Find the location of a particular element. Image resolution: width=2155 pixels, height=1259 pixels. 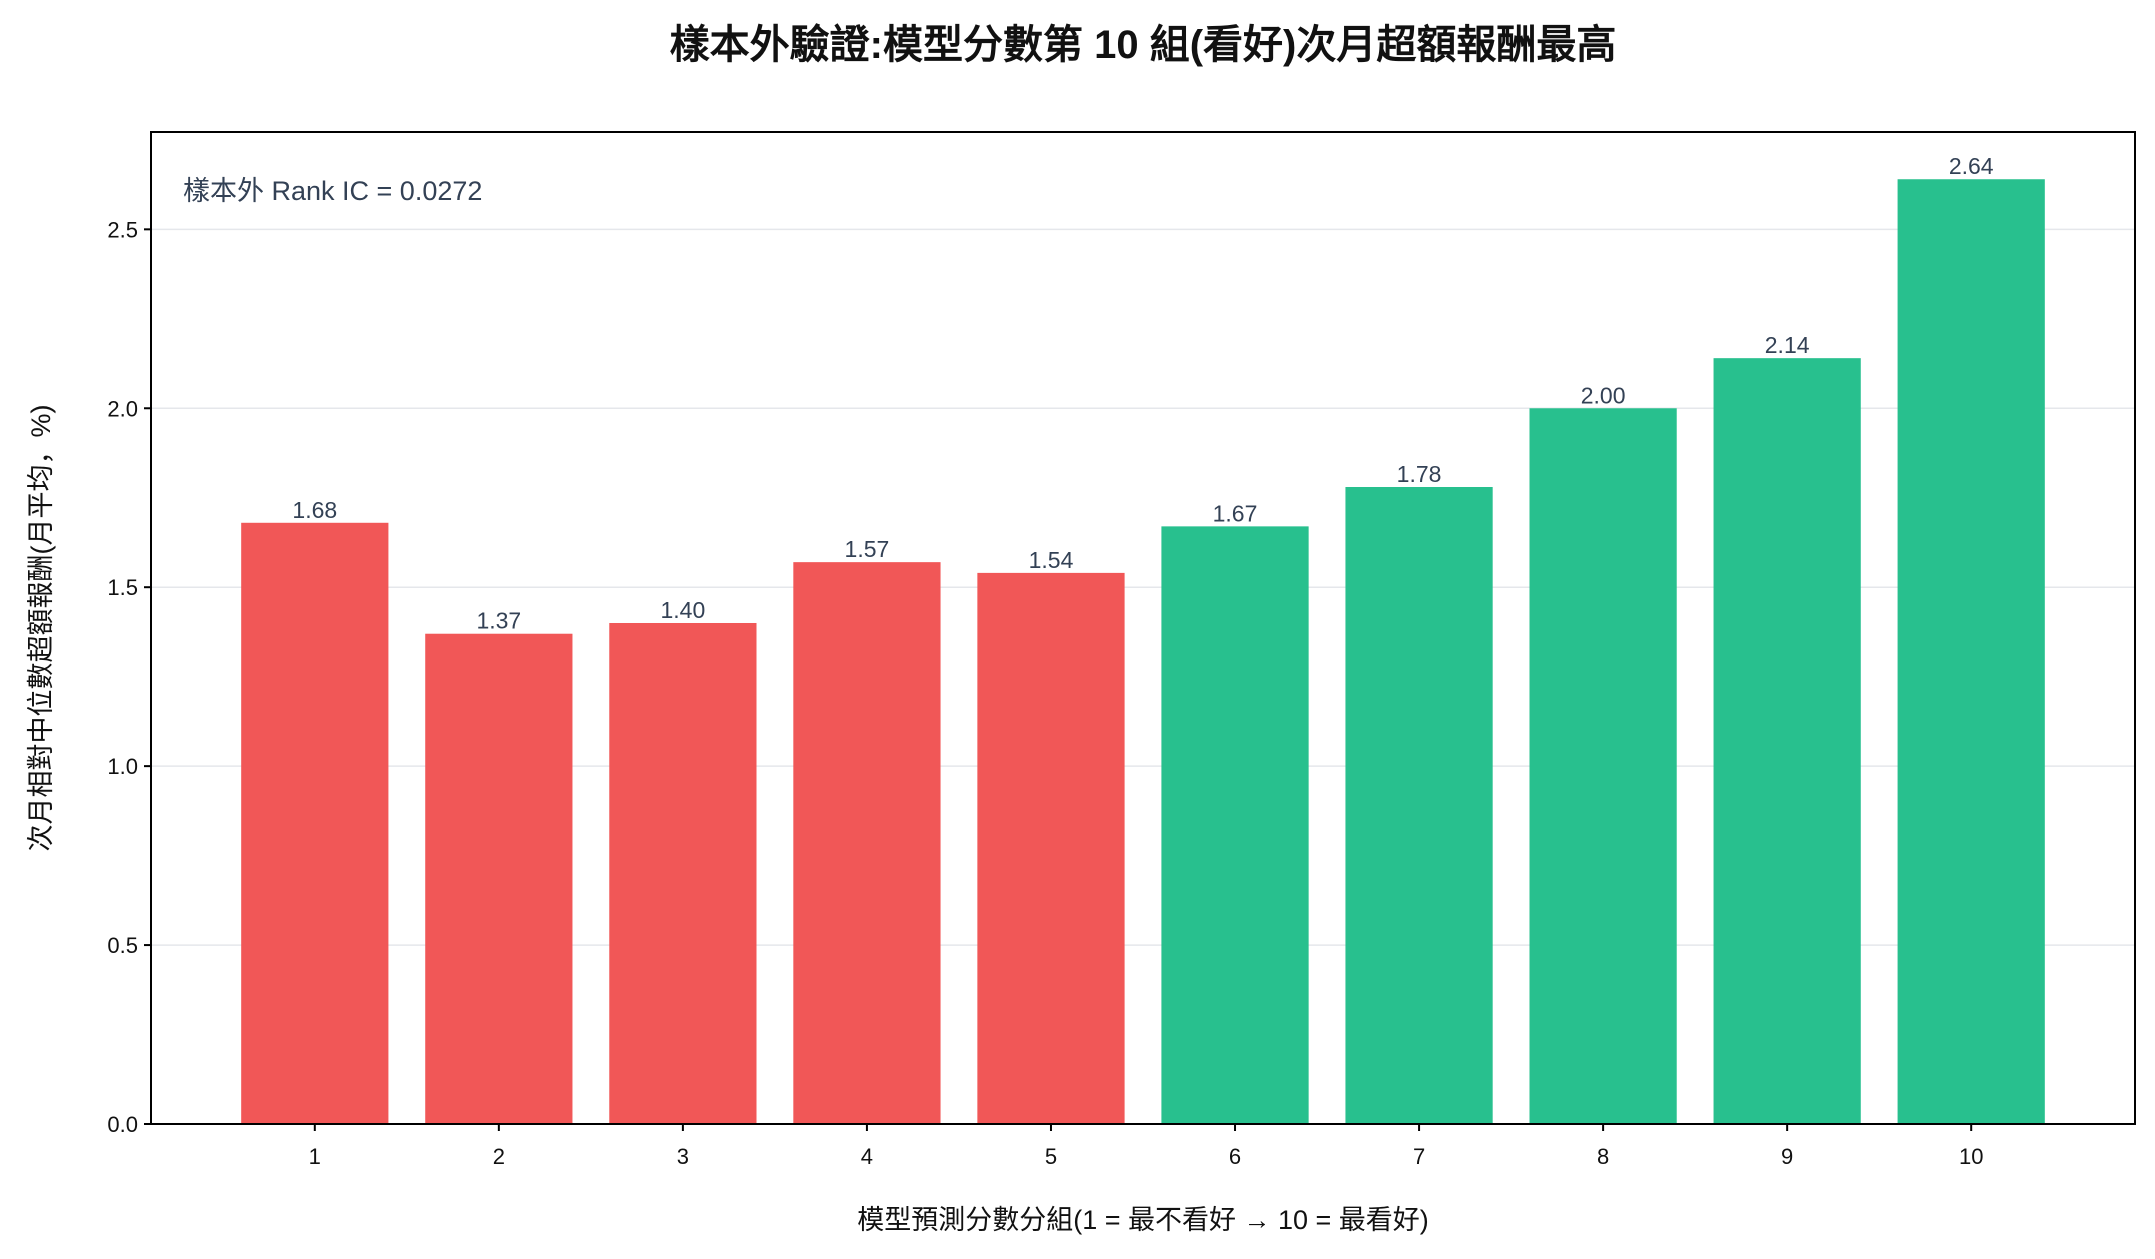

data-label-group-7: 1.78 is located at coordinates (1419, 474).